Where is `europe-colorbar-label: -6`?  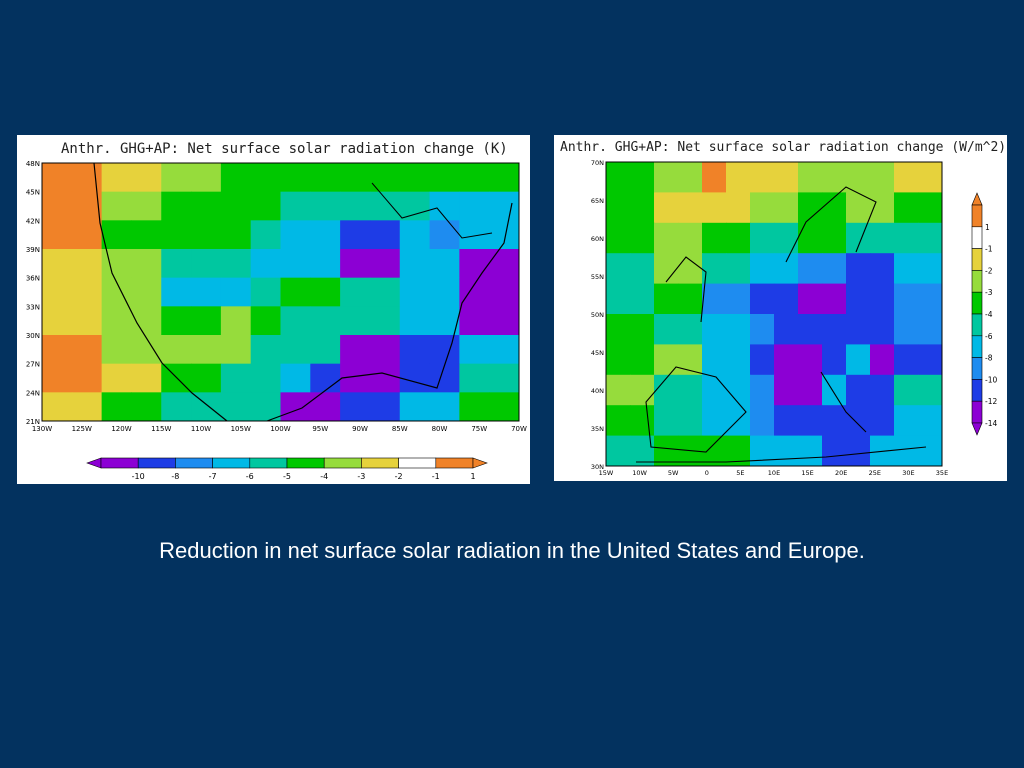
europe-colorbar-label: -6 is located at coordinates (989, 336).